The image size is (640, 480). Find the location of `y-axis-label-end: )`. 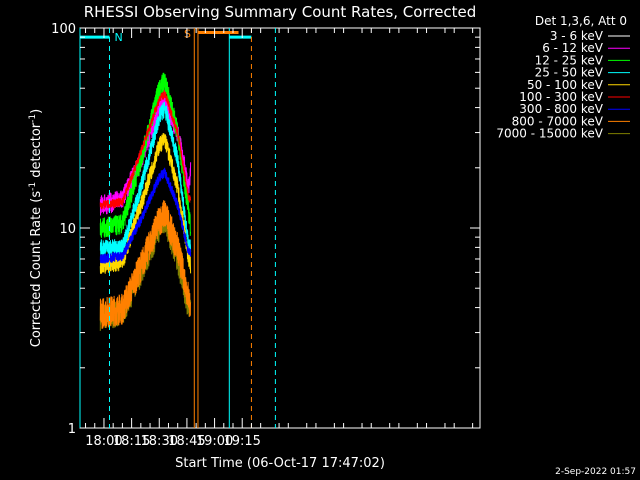

y-axis-label-end: ) is located at coordinates (36, 111).